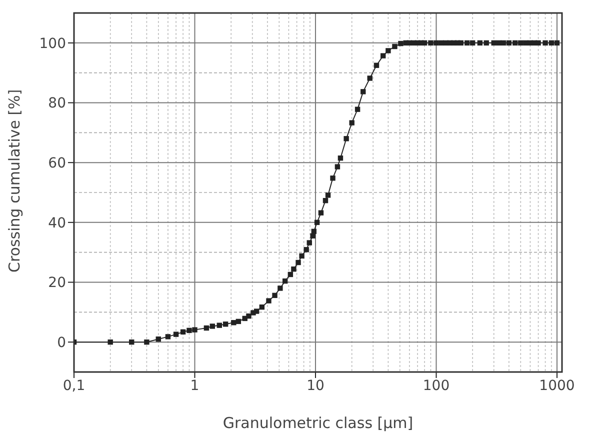 This screenshot has height=440, width=592. I want to click on y-tick-label: 0, so click(61, 343).